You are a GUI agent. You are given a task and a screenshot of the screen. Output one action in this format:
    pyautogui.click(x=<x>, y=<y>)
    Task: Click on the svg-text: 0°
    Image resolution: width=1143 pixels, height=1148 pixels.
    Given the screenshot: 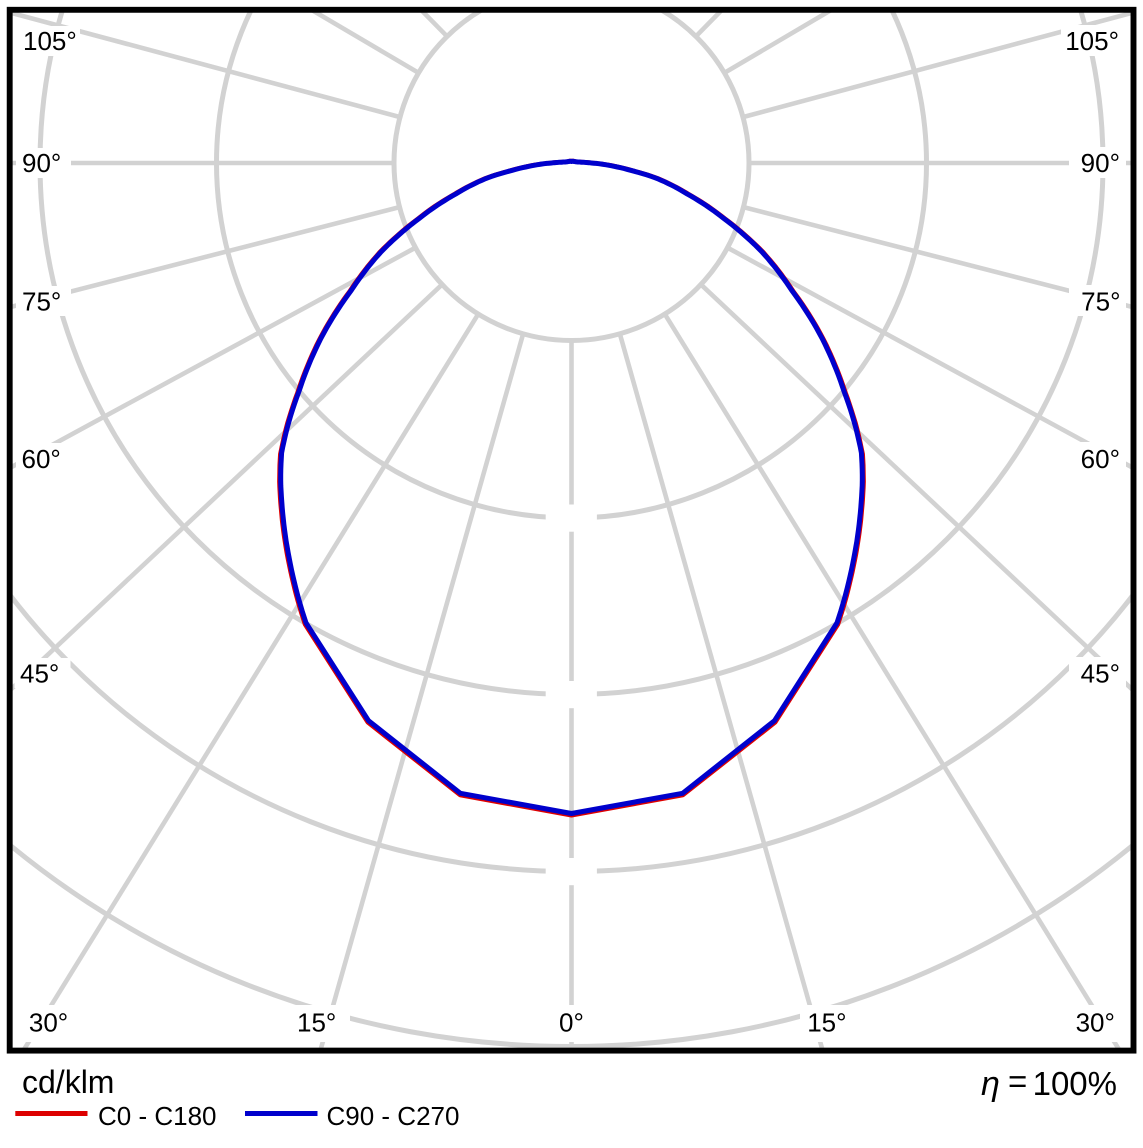 What is the action you would take?
    pyautogui.click(x=571, y=1022)
    